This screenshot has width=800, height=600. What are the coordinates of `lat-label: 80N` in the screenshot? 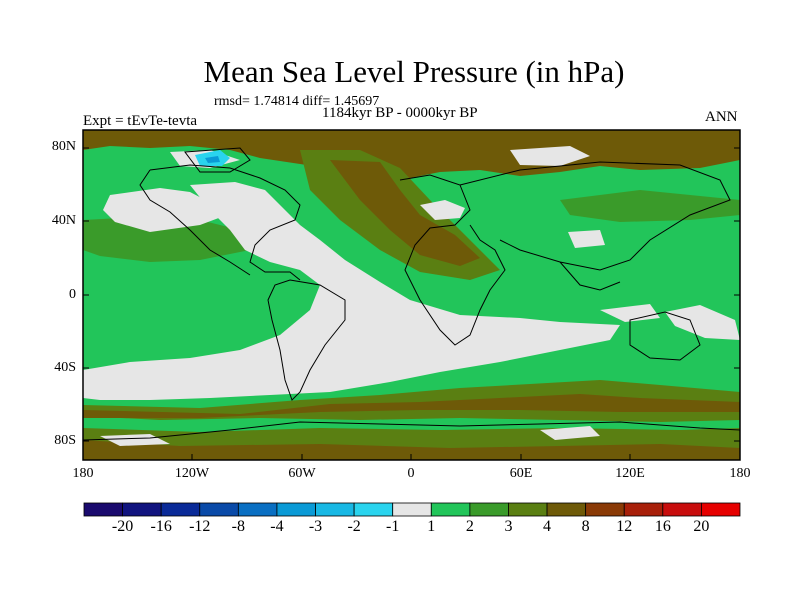 It's located at (63, 146).